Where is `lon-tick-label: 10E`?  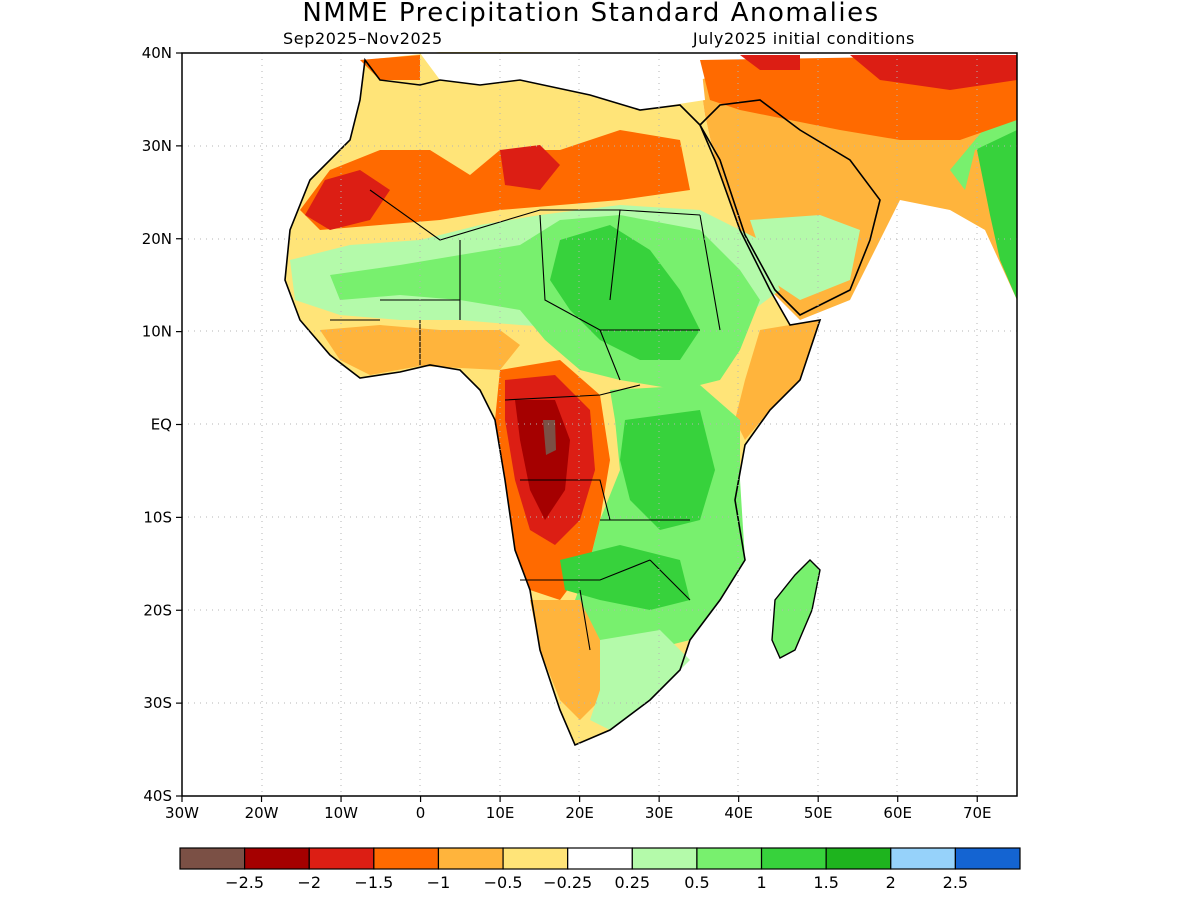 lon-tick-label: 10E is located at coordinates (500, 813).